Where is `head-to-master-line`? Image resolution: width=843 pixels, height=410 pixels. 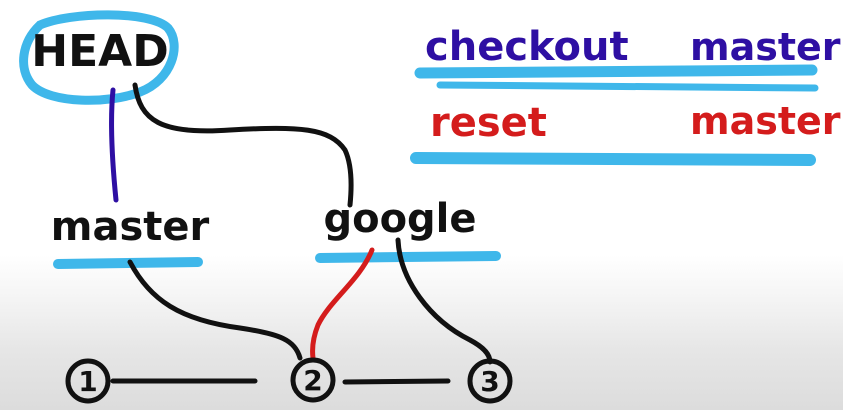 head-to-master-line is located at coordinates (114, 145).